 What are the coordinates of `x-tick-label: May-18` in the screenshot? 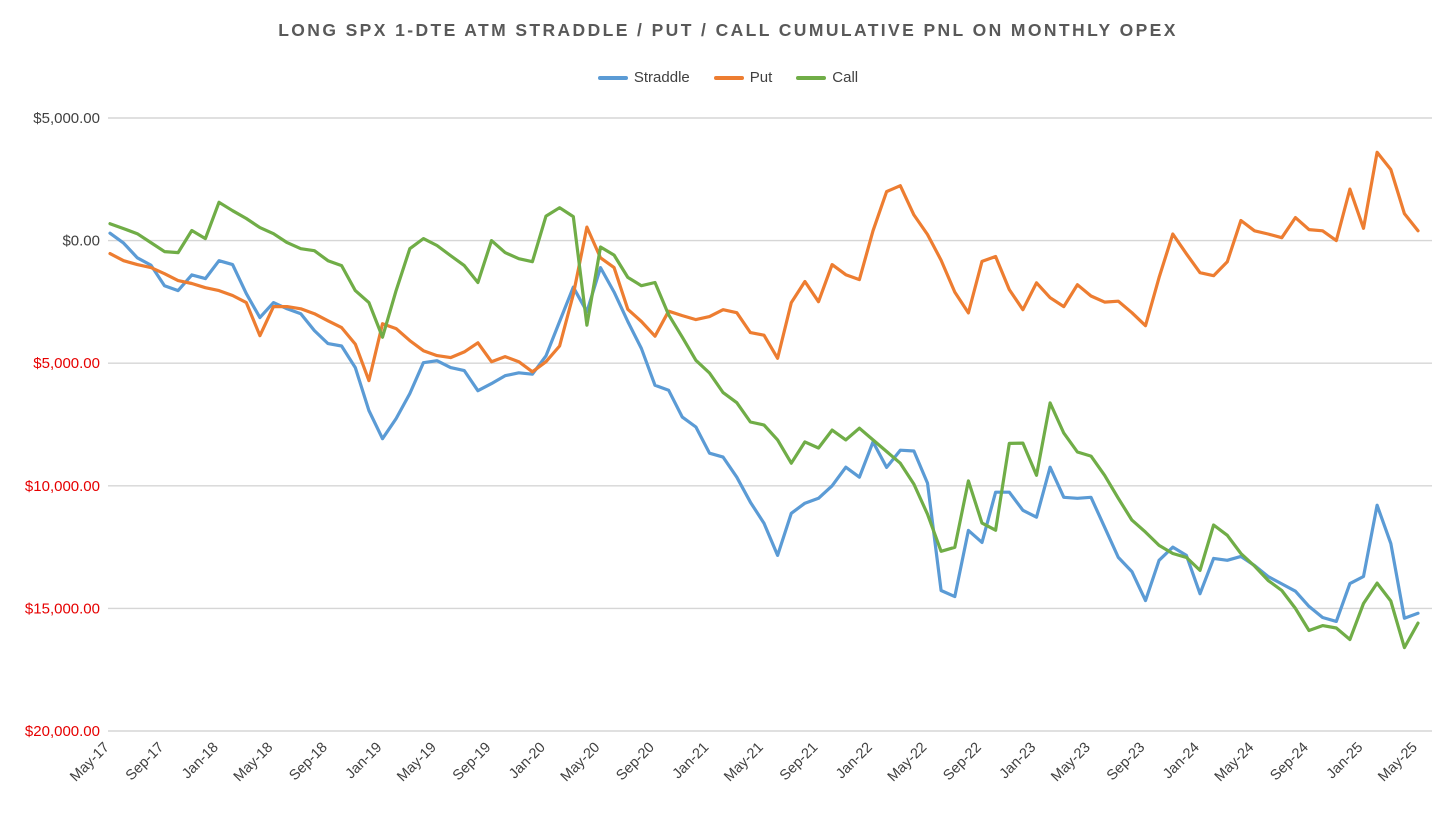 It's located at (254, 763).